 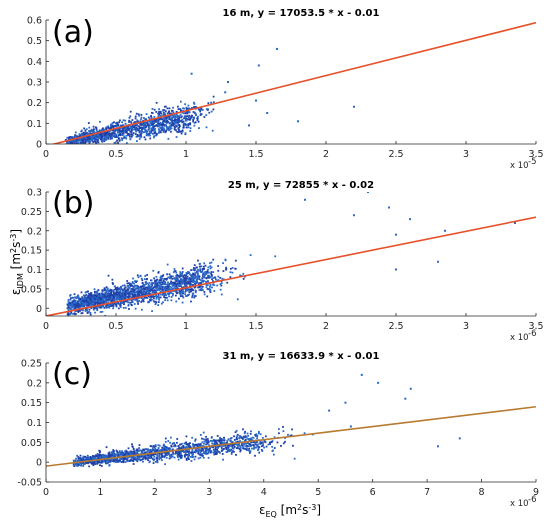 What do you see at coordinates (46, 492) in the screenshot?
I see `x-tick-label: 0` at bounding box center [46, 492].